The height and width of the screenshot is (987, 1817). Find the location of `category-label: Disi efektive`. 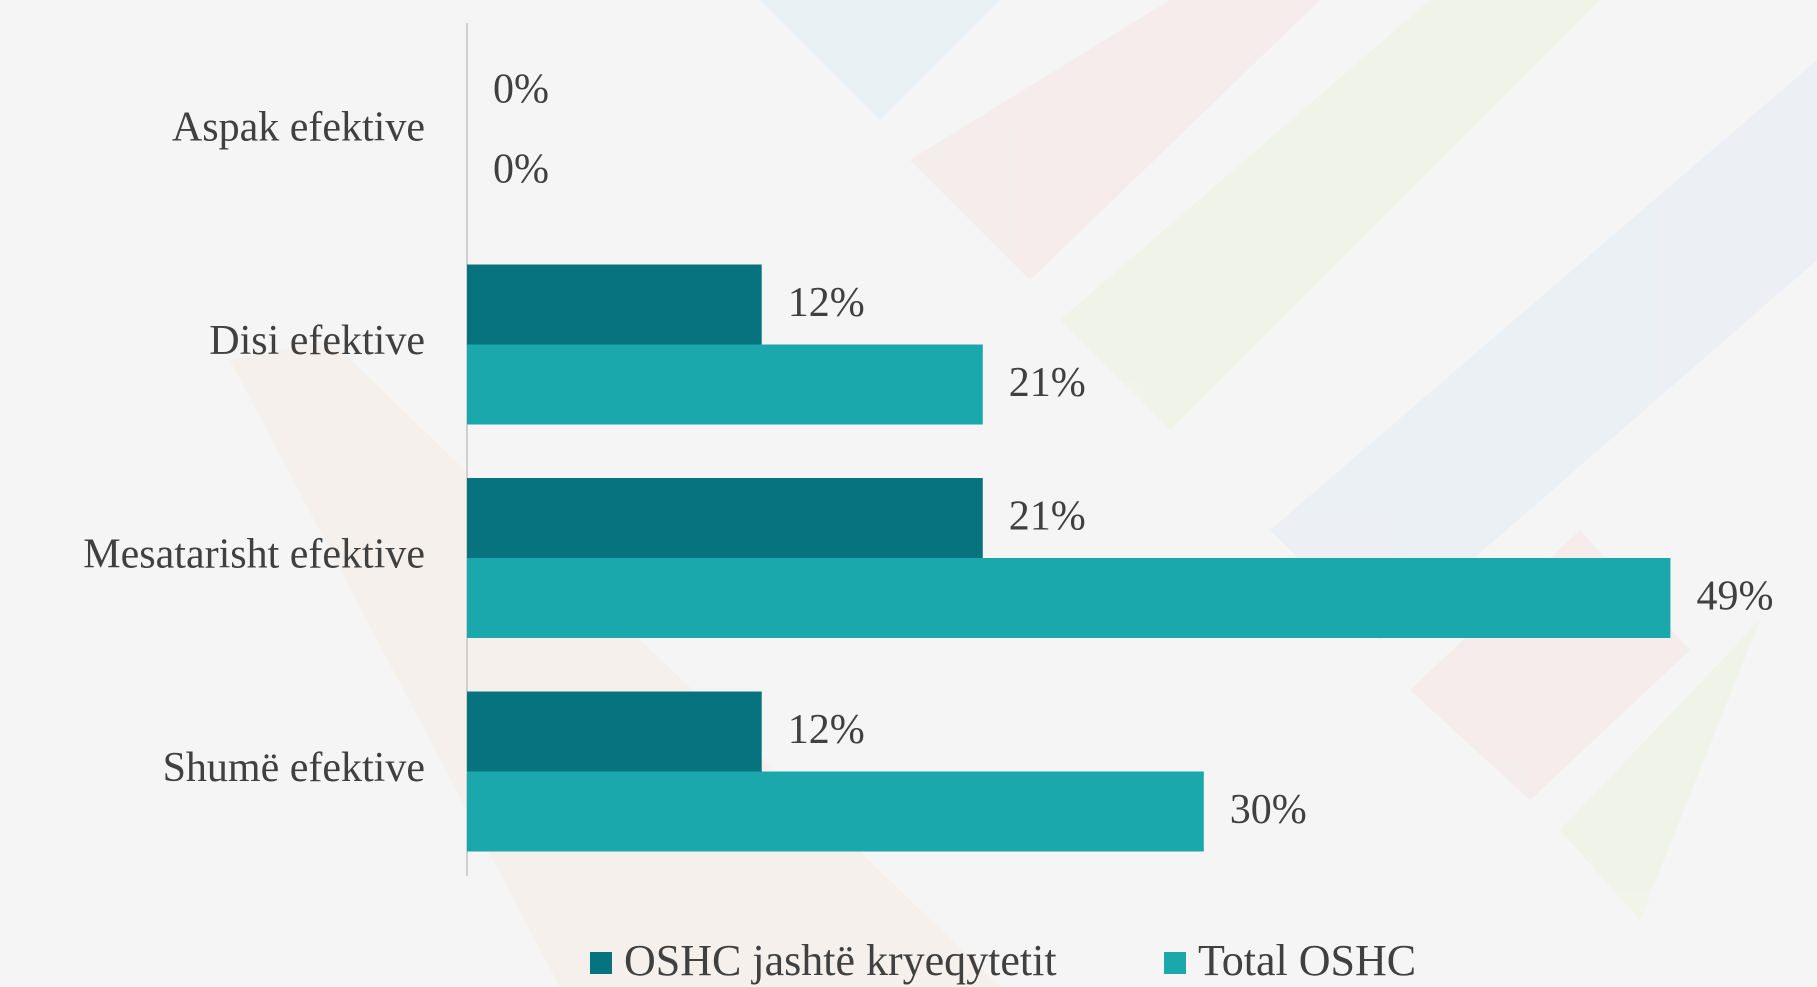

category-label: Disi efektive is located at coordinates (317, 341).